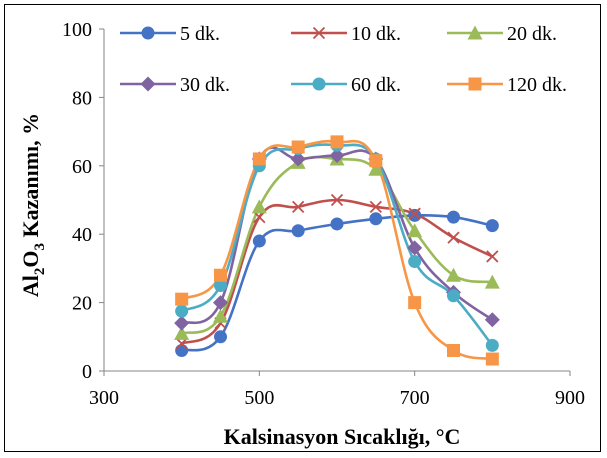 The height and width of the screenshot is (458, 607). What do you see at coordinates (82, 167) in the screenshot?
I see `y-tick-label: 60` at bounding box center [82, 167].